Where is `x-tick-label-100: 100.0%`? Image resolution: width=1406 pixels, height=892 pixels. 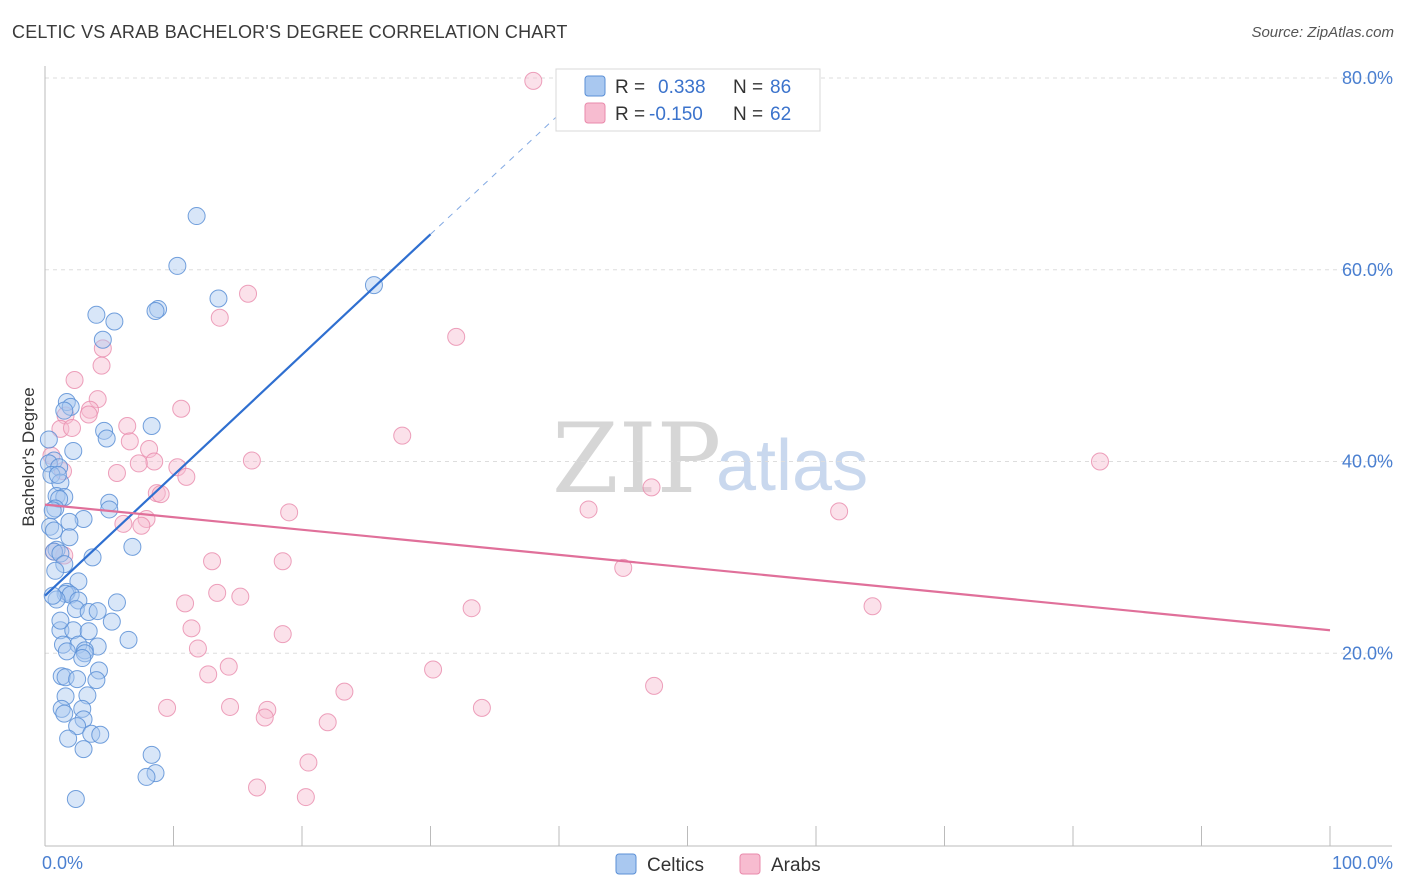 x-tick-label-100: 100.0% is located at coordinates (1362, 863).